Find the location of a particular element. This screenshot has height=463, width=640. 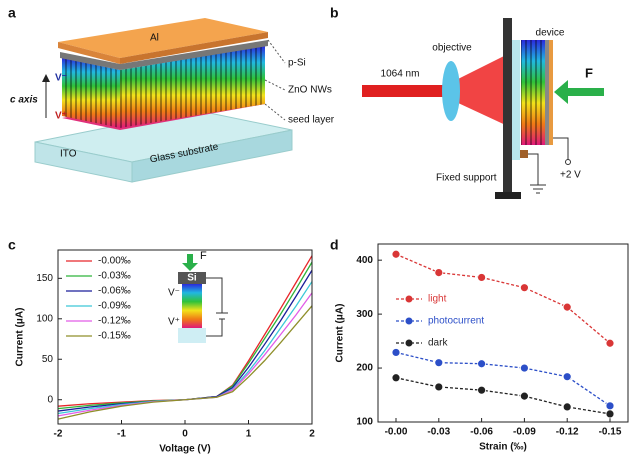

glass-side is located at coordinates (212, 156).